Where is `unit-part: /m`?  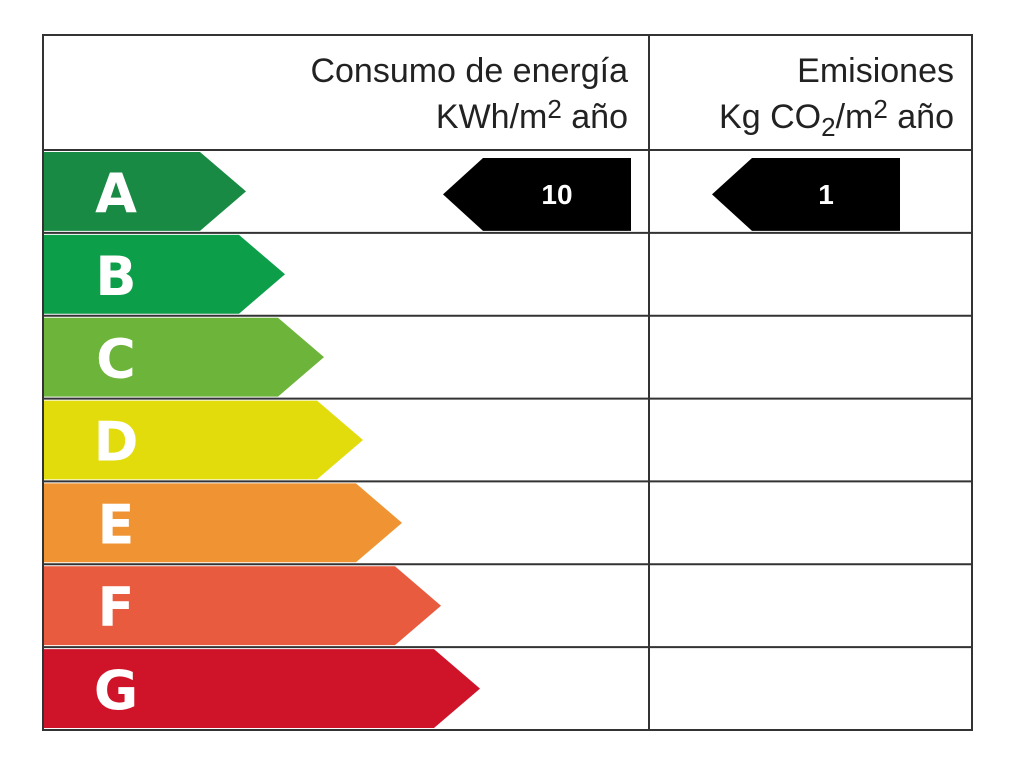
unit-part: /m is located at coordinates (855, 117).